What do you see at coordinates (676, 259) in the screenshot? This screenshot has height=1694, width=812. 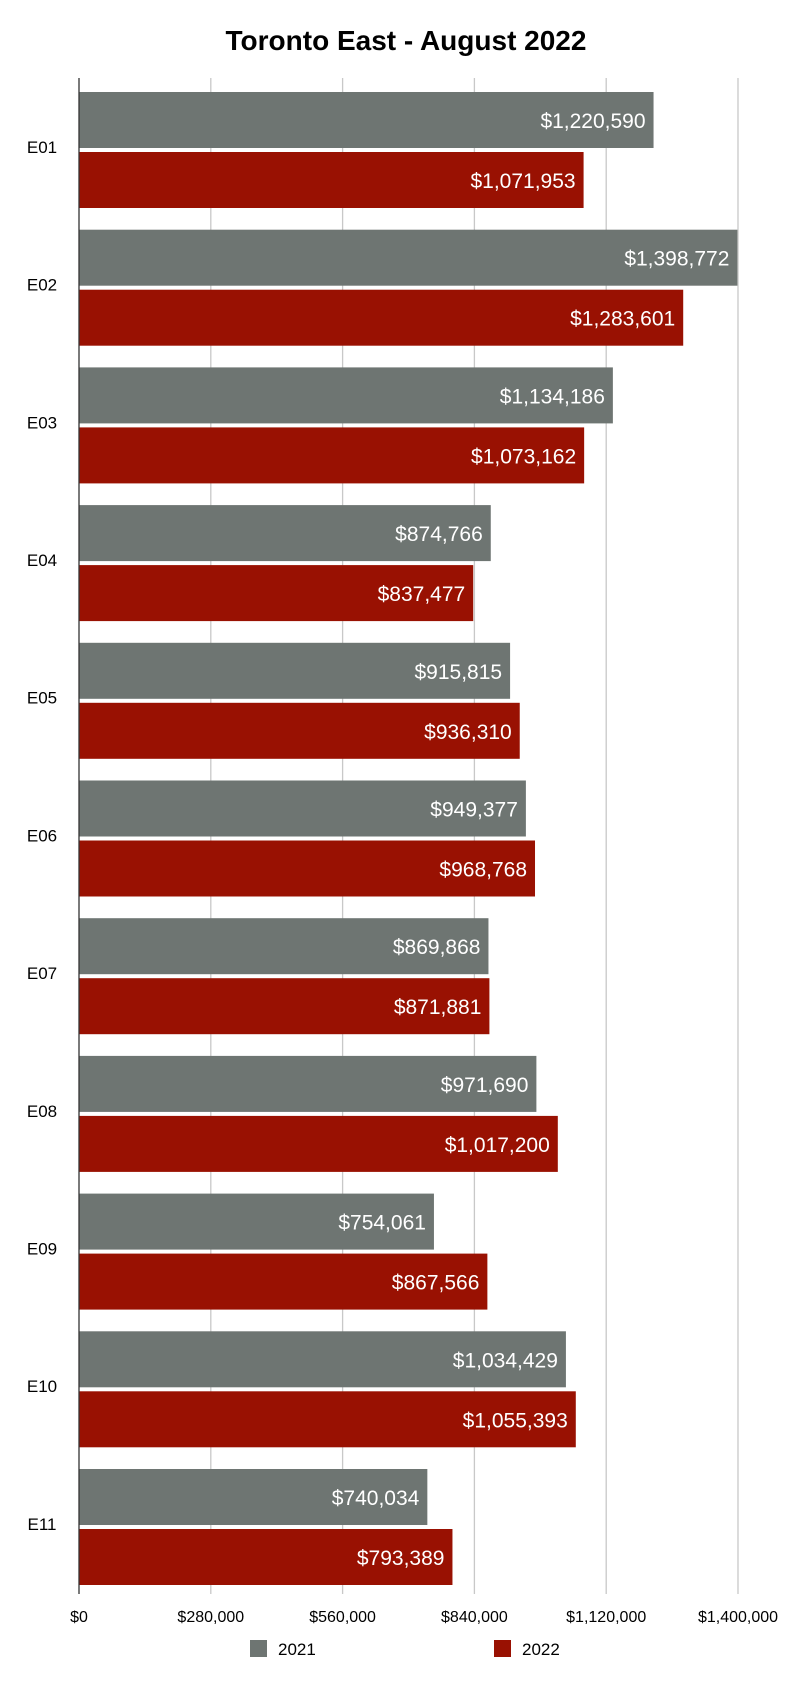 I see `bar-data-label: $1,398,772` at bounding box center [676, 259].